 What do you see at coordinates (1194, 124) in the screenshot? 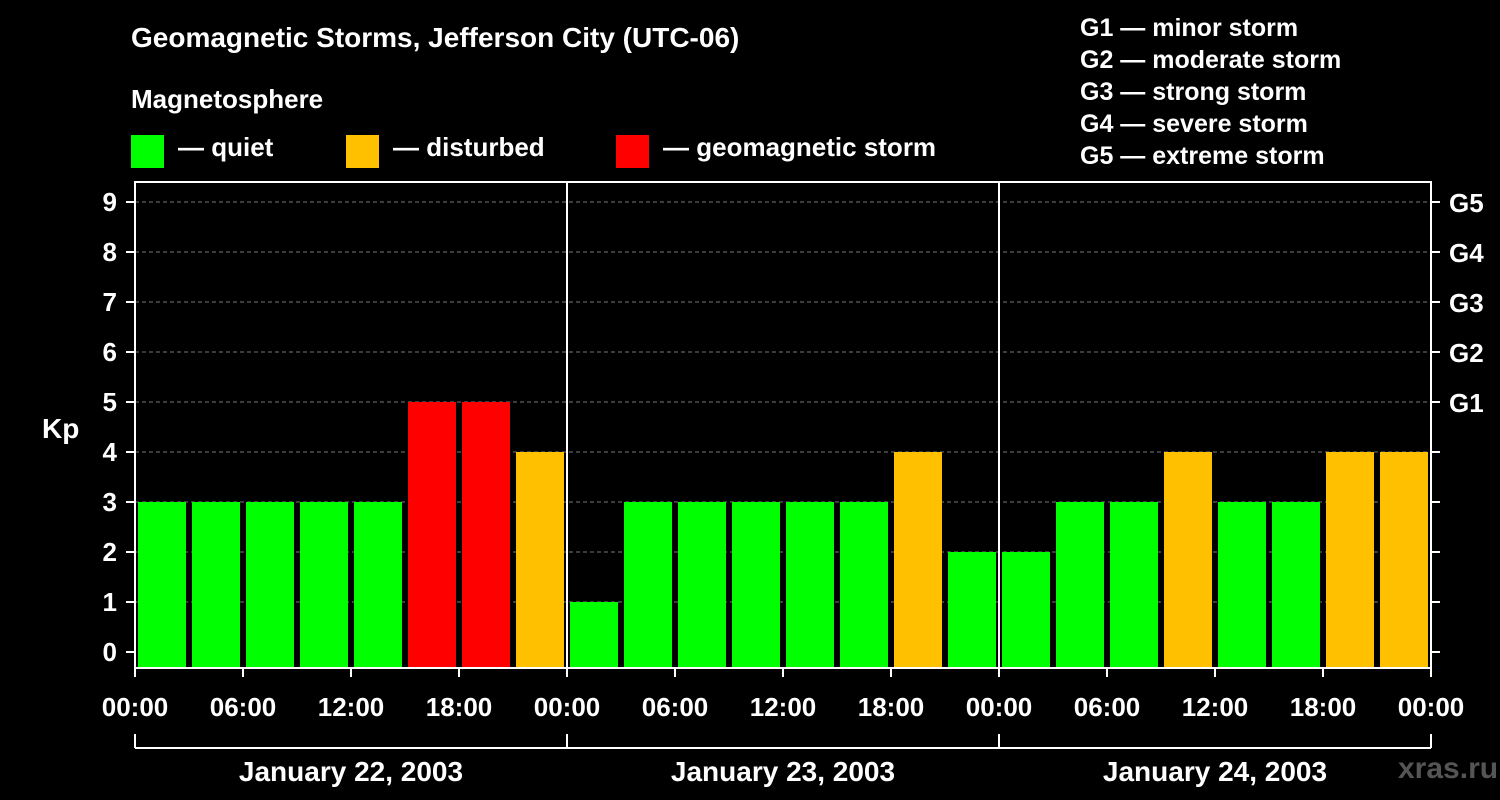
I see `storm-level-g4: G4 — severe storm` at bounding box center [1194, 124].